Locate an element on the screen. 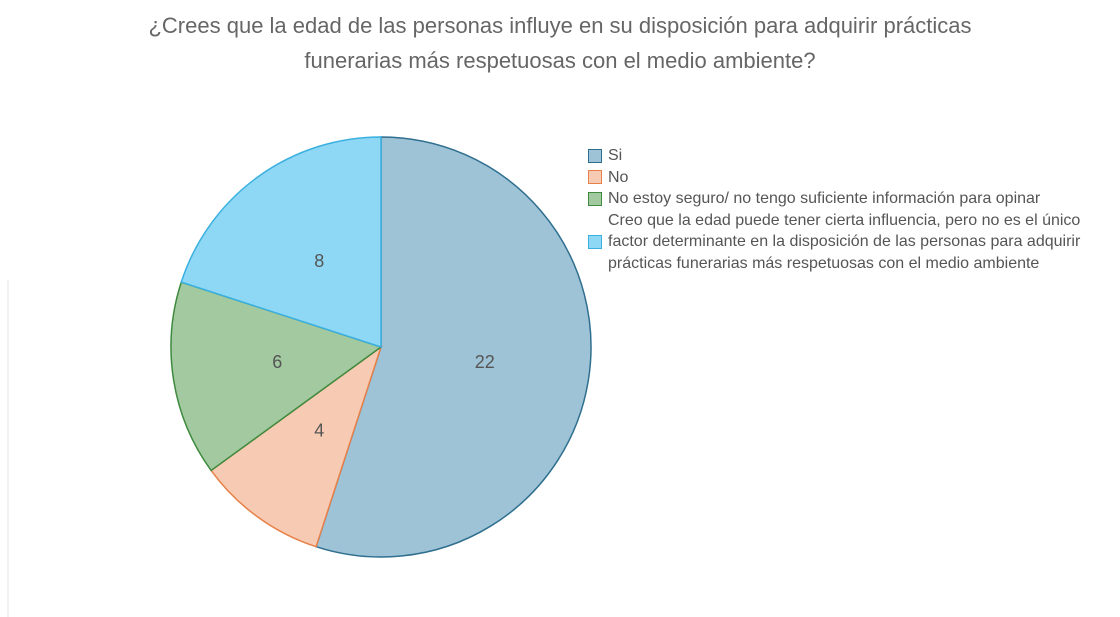  data-label: 22 is located at coordinates (485, 362).